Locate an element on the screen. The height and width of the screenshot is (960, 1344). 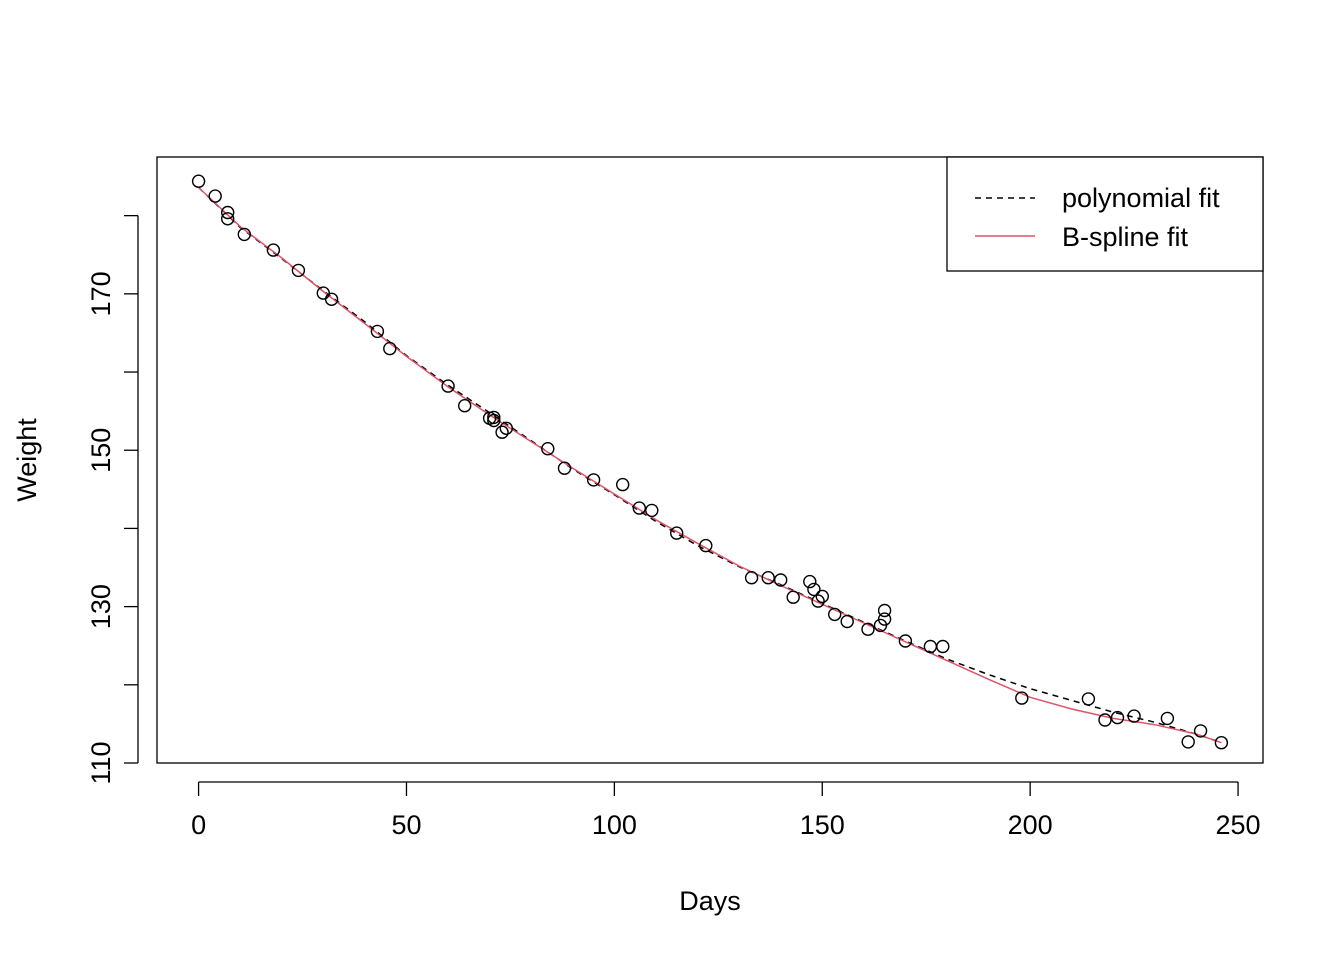
y-tick-label: 170 is located at coordinates (101, 293).